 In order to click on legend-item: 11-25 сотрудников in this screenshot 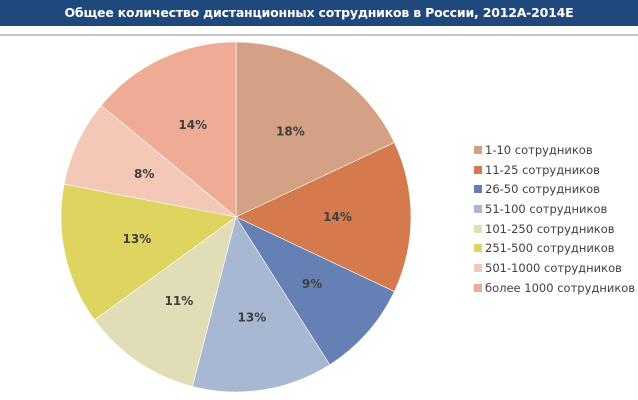, I will do `click(554, 170)`.